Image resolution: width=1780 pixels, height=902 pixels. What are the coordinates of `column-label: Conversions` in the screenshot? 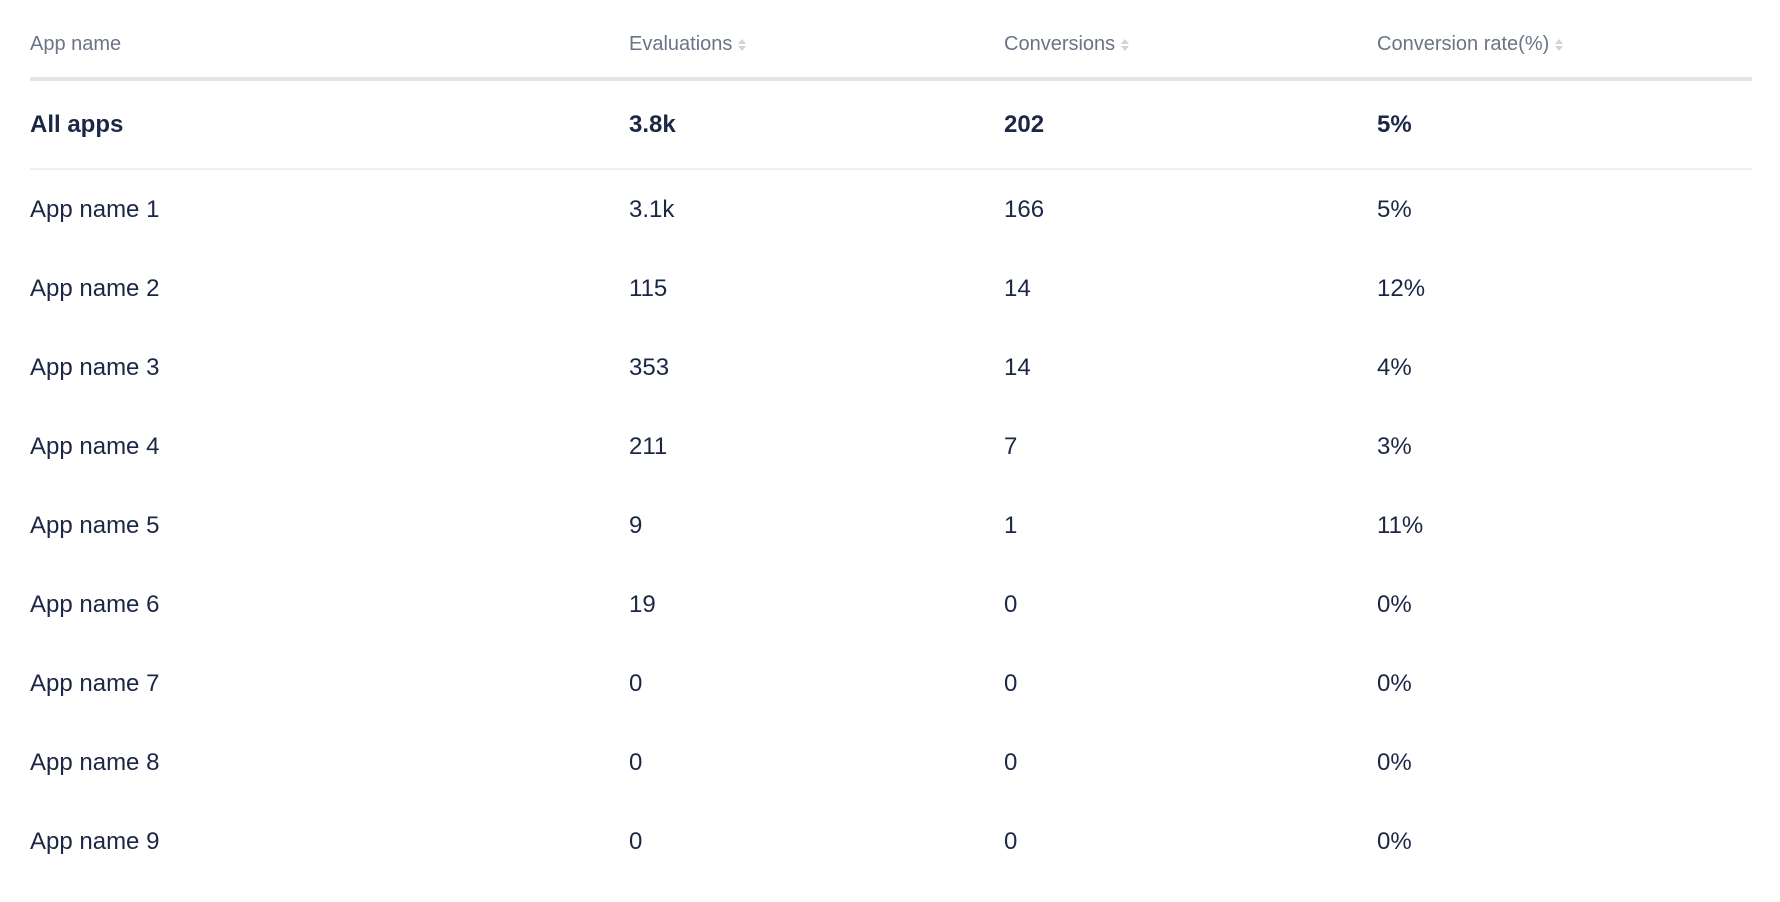 It's located at (1060, 44).